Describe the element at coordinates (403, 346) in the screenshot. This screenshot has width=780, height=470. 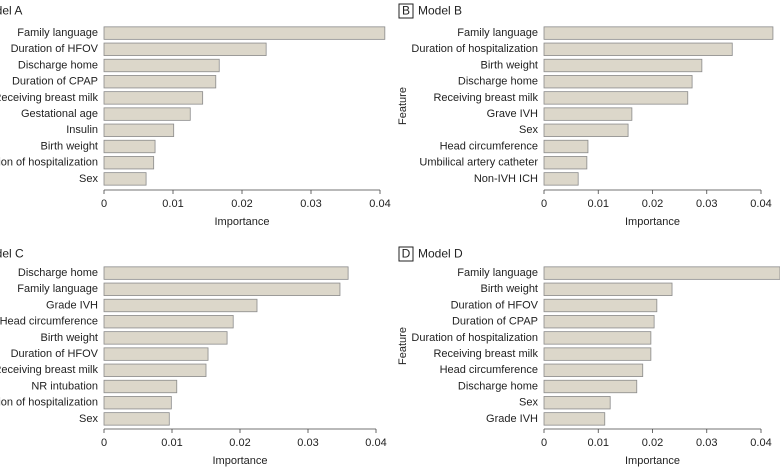
I see `y-axis-label: Feature` at that location.